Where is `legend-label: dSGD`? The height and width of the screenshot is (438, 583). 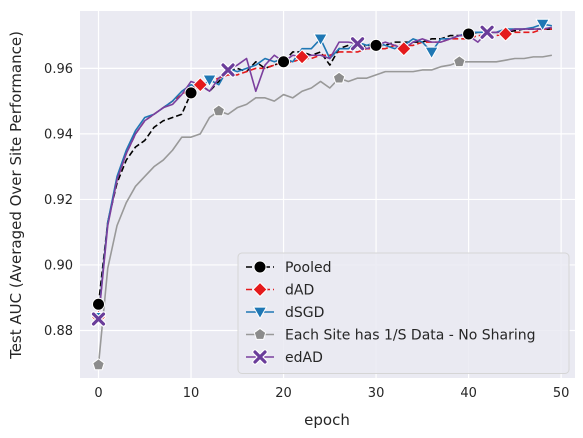
legend-label: dSGD is located at coordinates (304, 313).